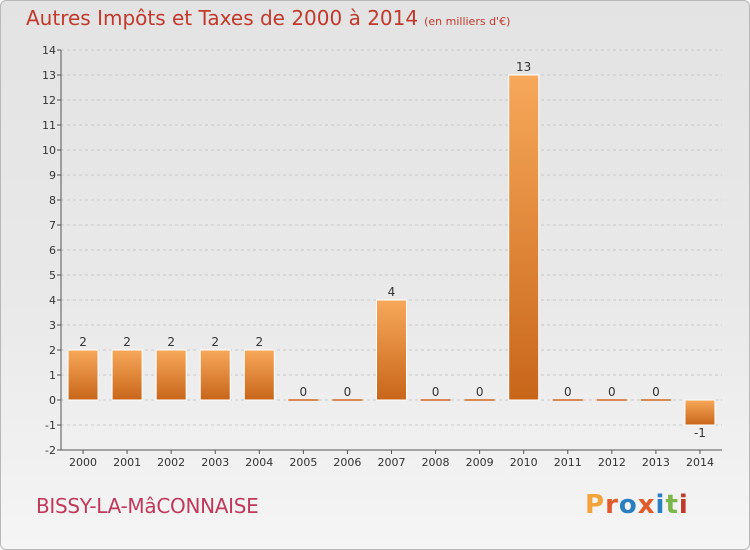 The image size is (750, 550). I want to click on brand-letter: x, so click(646, 505).